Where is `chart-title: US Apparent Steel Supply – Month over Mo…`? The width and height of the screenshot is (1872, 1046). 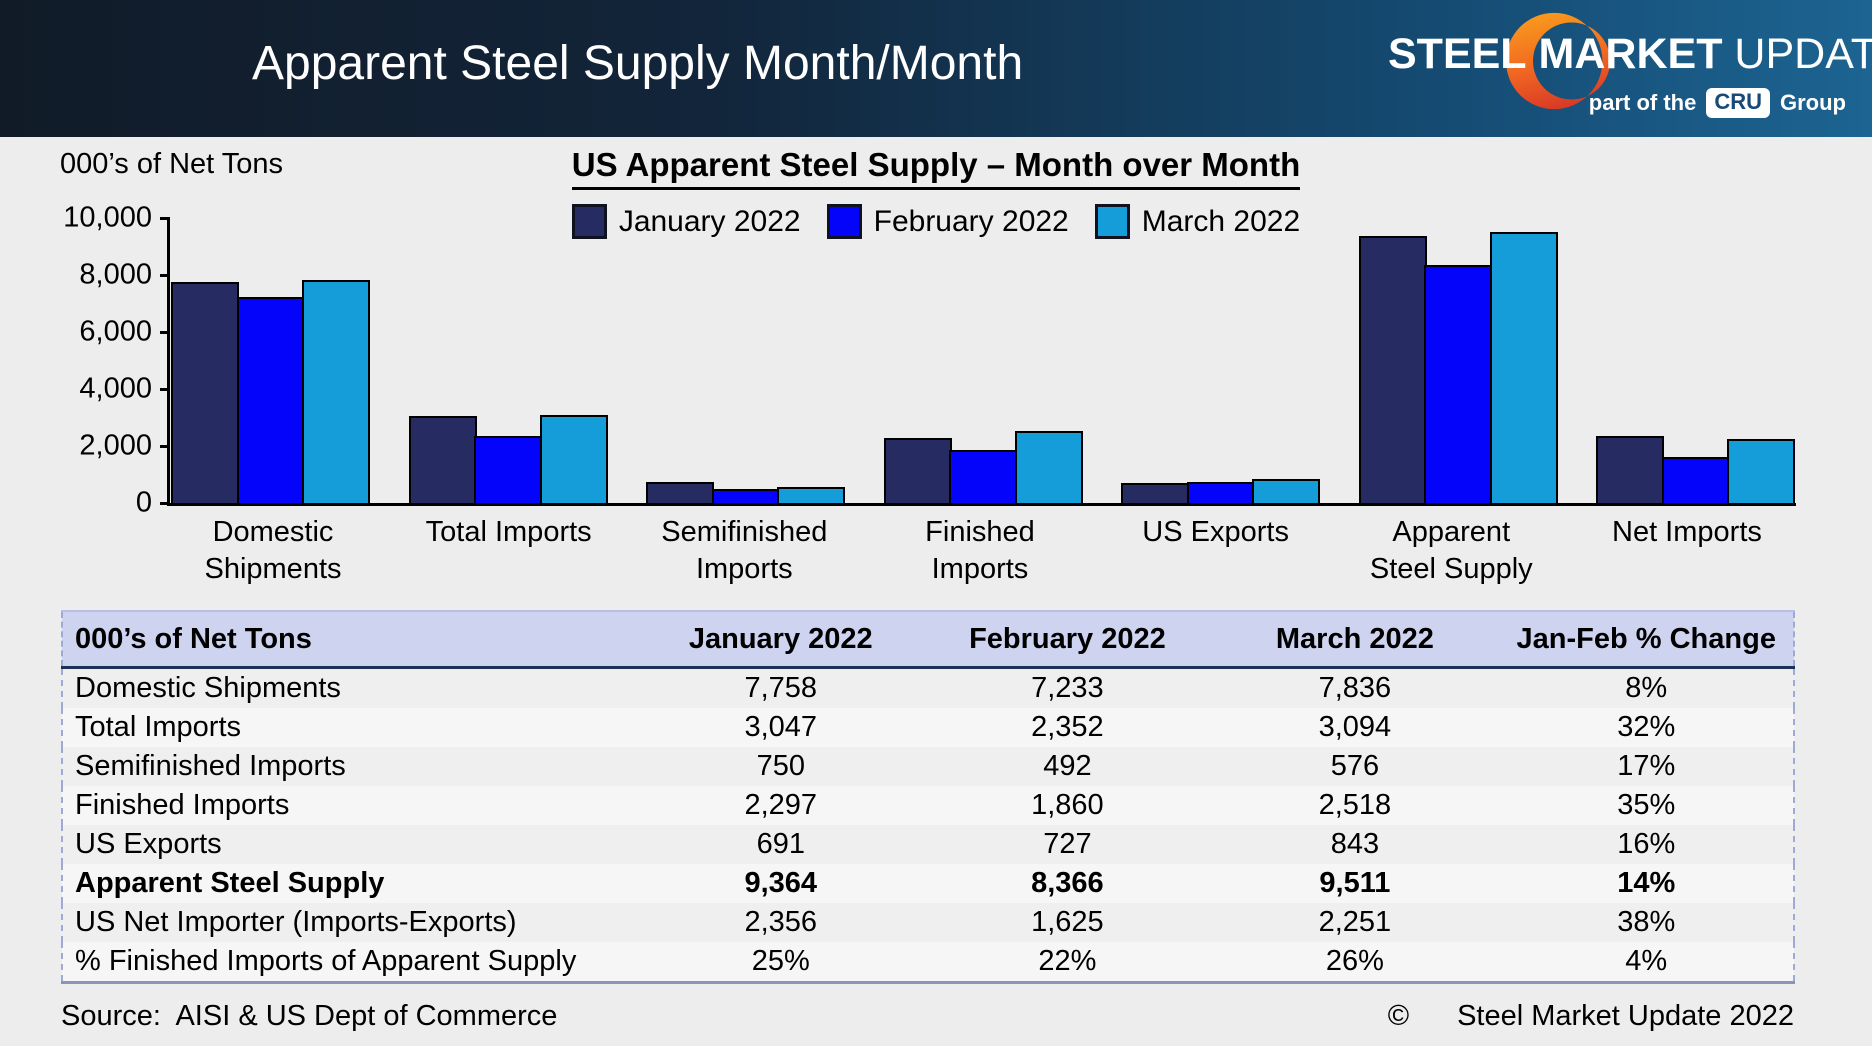 chart-title: US Apparent Steel Supply – Month over Mo… is located at coordinates (936, 168).